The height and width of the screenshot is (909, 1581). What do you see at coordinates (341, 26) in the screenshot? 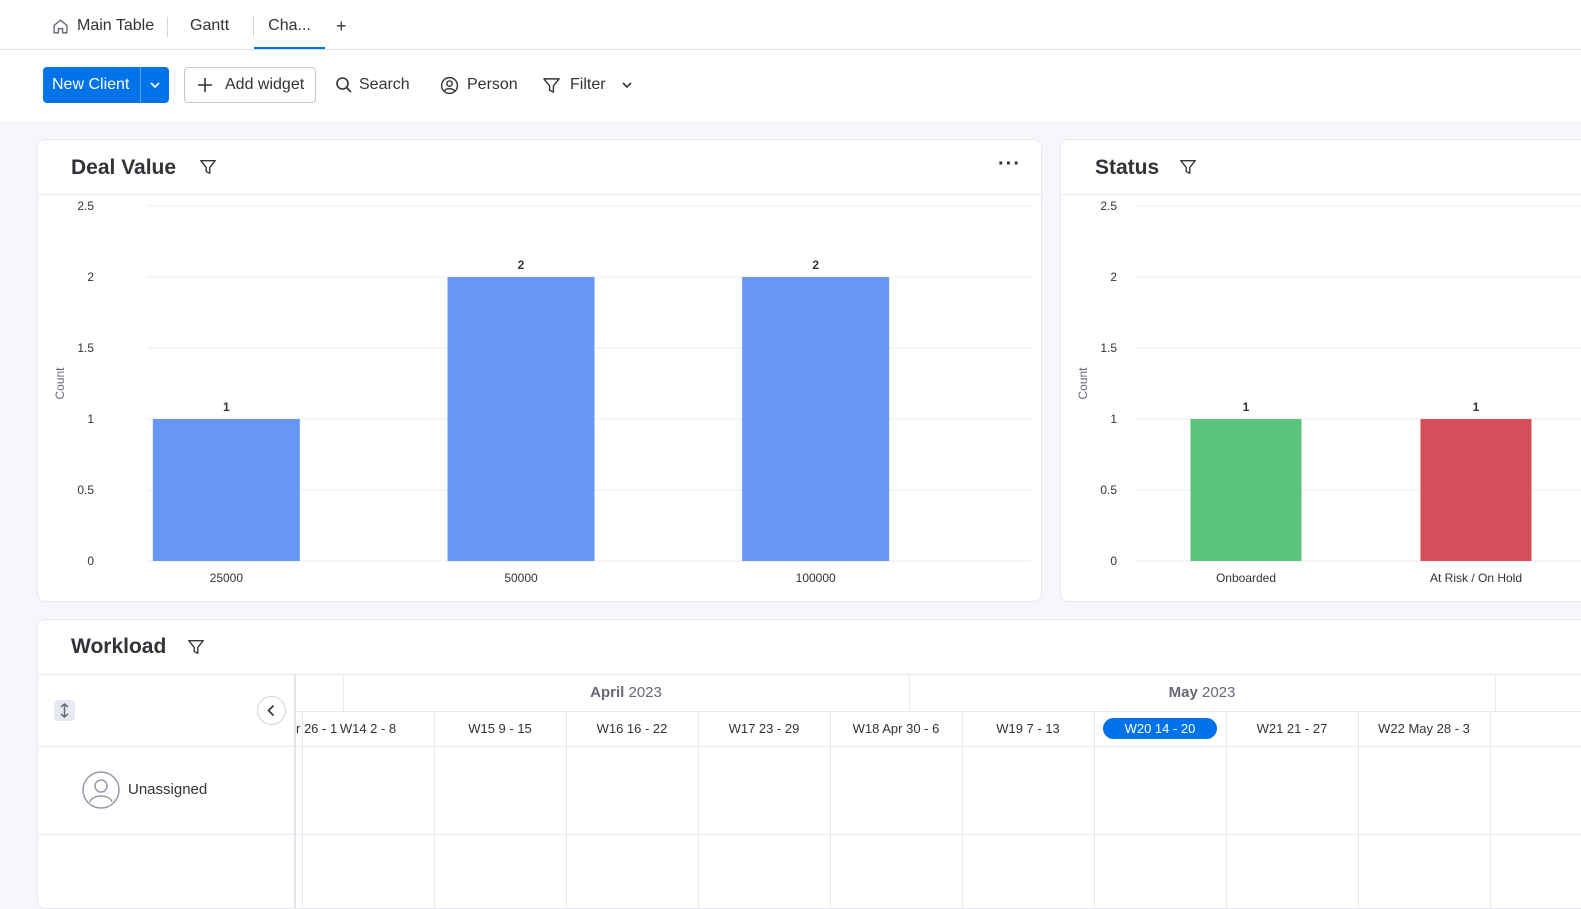
I see `add-view-button: +` at bounding box center [341, 26].